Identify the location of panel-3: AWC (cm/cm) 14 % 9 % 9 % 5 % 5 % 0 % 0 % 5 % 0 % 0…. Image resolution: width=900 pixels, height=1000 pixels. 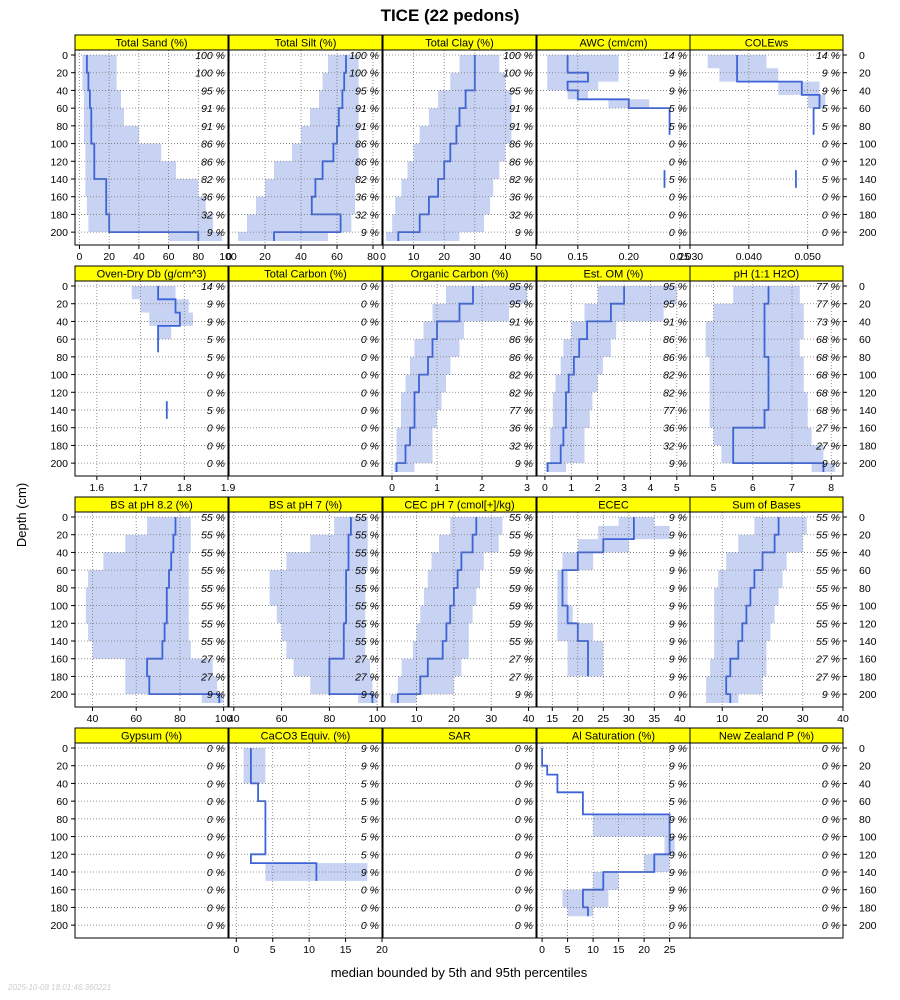
(613, 148).